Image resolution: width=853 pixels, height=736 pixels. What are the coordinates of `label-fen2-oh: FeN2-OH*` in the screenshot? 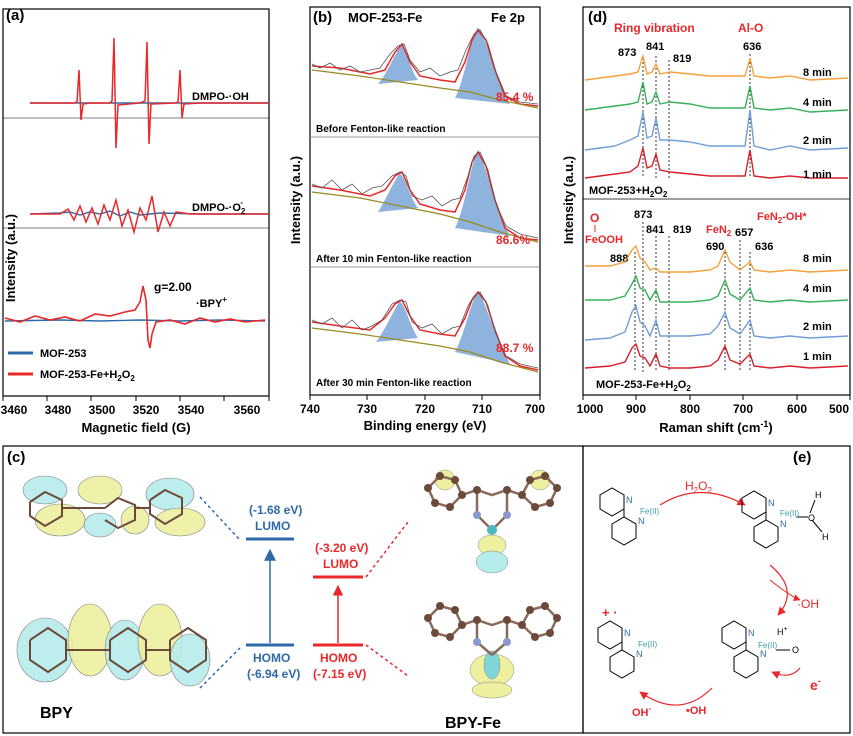 It's located at (782, 218).